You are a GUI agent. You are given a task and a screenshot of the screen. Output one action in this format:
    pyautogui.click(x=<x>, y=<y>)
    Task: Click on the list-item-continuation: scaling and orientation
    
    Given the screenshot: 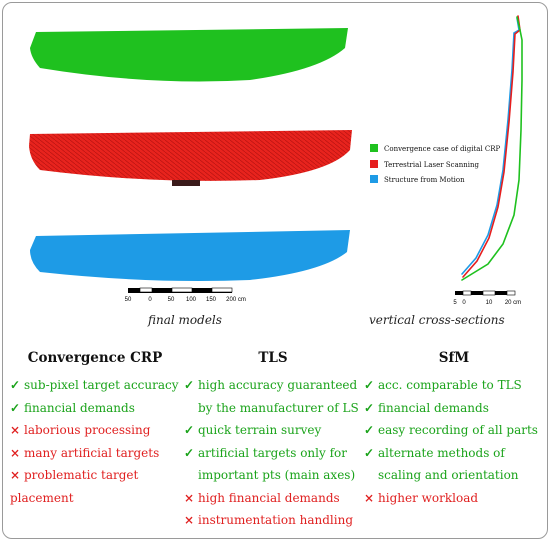 What is the action you would take?
    pyautogui.click(x=448, y=475)
    